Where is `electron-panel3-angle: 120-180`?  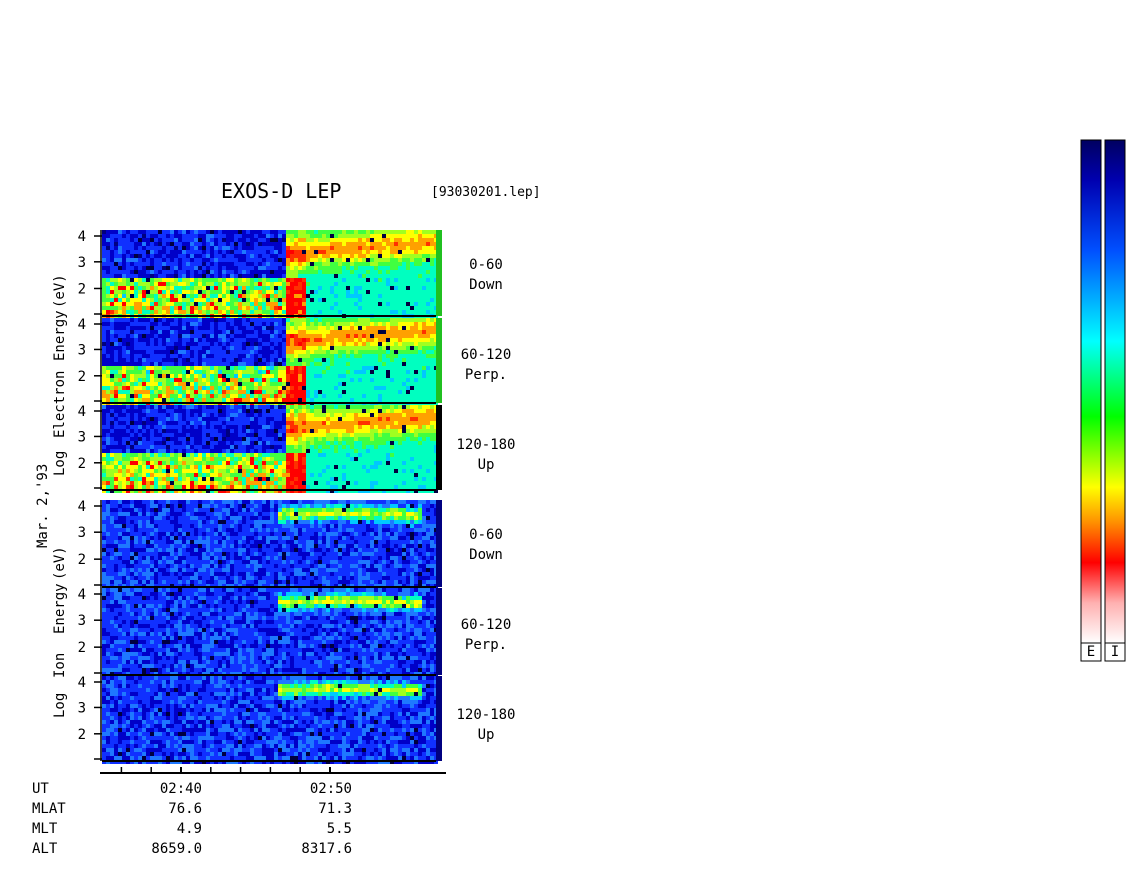
electron-panel3-angle: 120-180 is located at coordinates (486, 445).